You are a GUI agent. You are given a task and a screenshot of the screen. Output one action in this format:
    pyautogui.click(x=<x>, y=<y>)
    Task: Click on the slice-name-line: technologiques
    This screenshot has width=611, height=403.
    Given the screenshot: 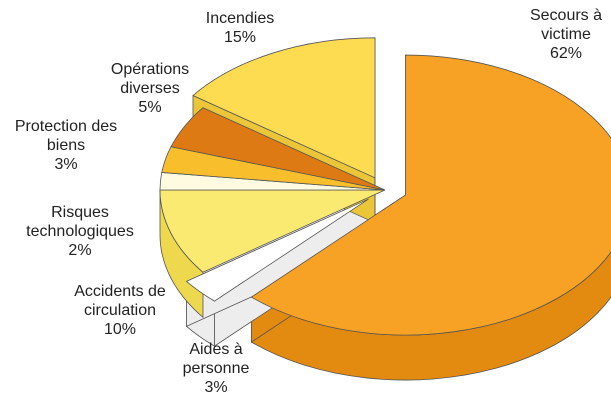 What is the action you would take?
    pyautogui.click(x=80, y=231)
    